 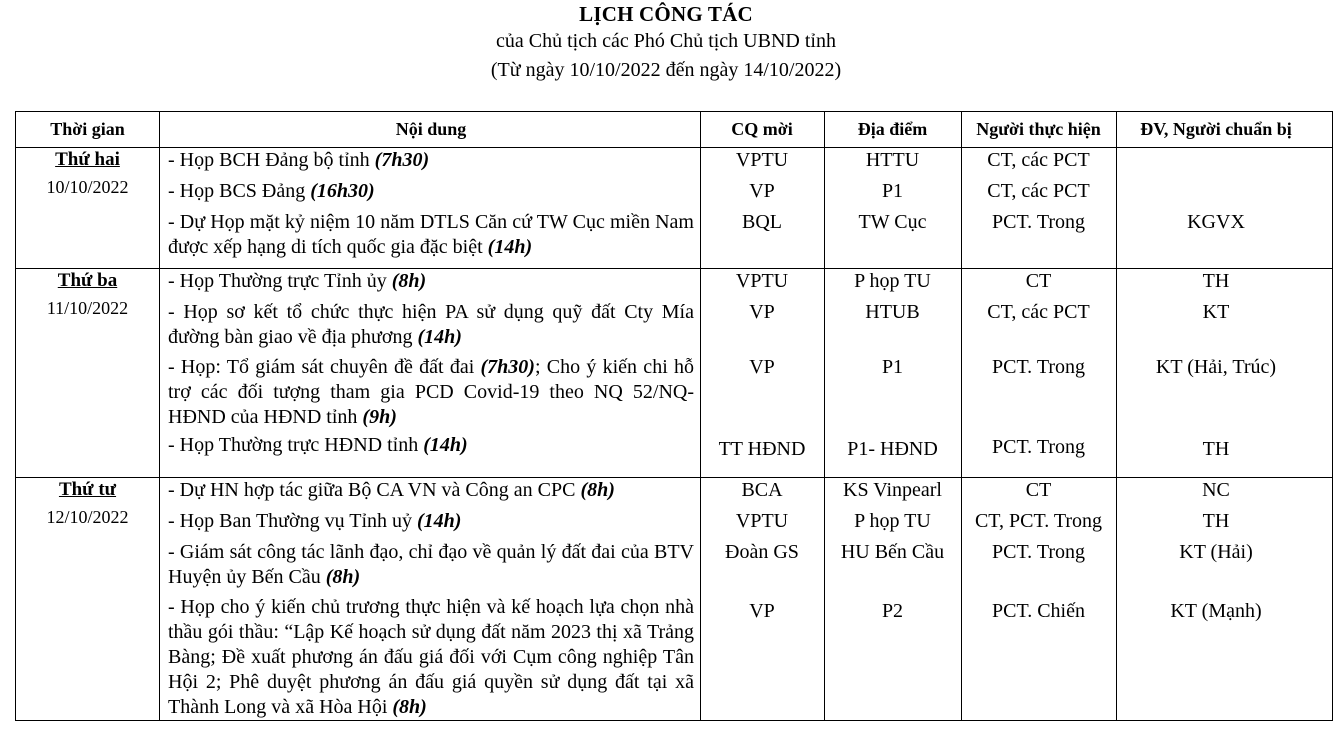 What do you see at coordinates (892, 312) in the screenshot?
I see `item-place: HTUB` at bounding box center [892, 312].